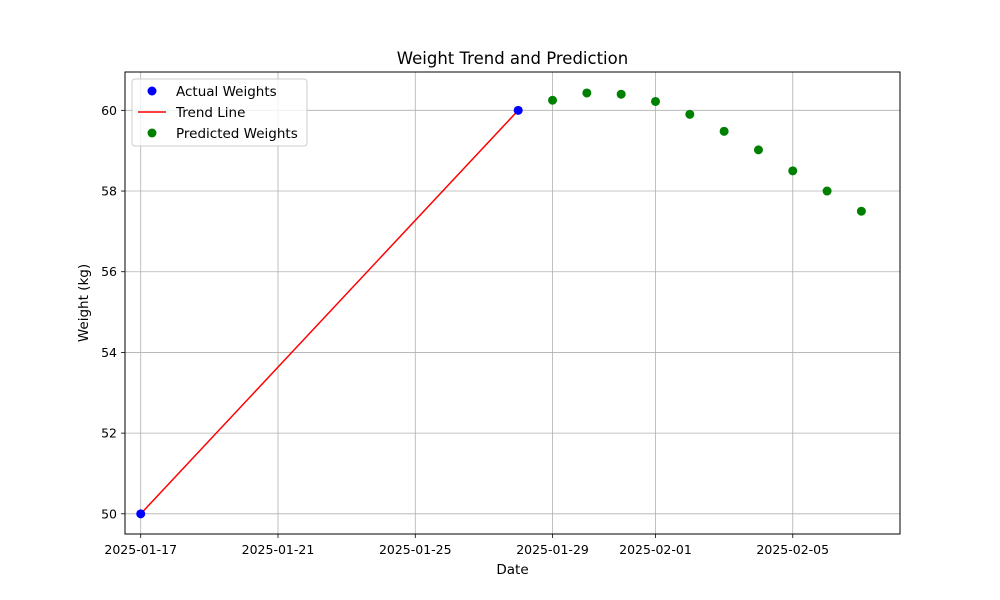 The height and width of the screenshot is (600, 1000). What do you see at coordinates (109, 110) in the screenshot?
I see `y-tick-label: 60` at bounding box center [109, 110].